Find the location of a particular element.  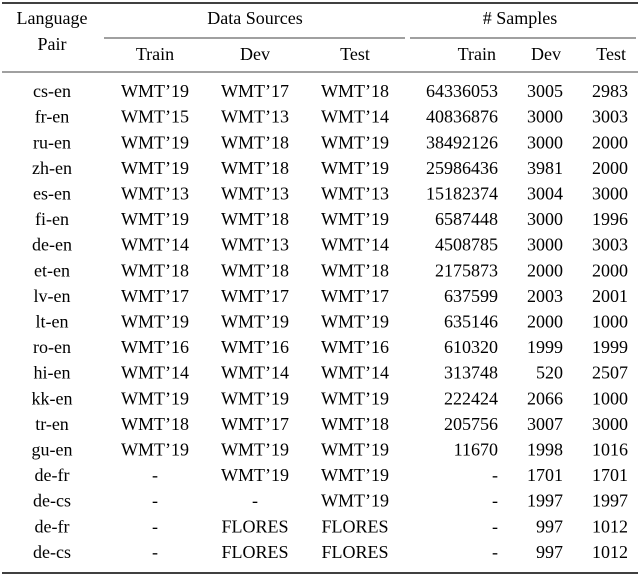

cell: 6587448 is located at coordinates (466, 219).